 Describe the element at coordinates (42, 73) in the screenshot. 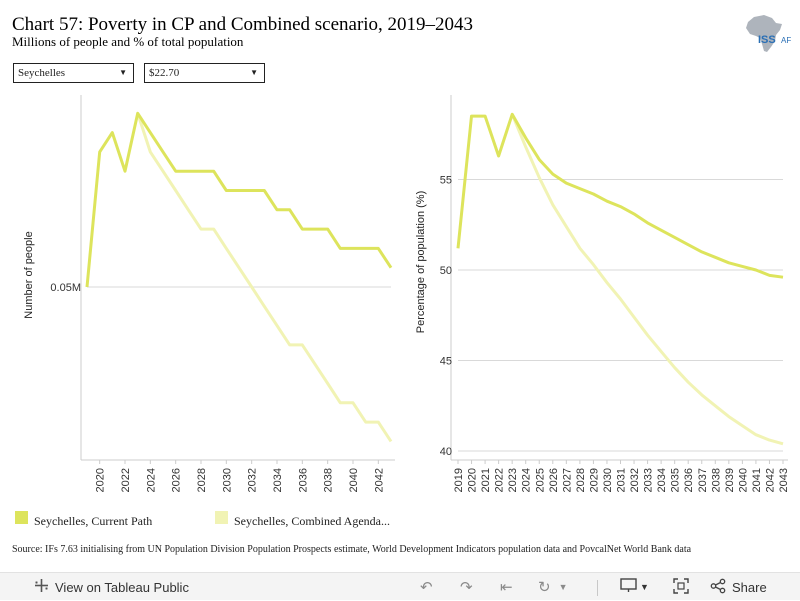

I see `country-dropdown-value: Seychelles` at that location.